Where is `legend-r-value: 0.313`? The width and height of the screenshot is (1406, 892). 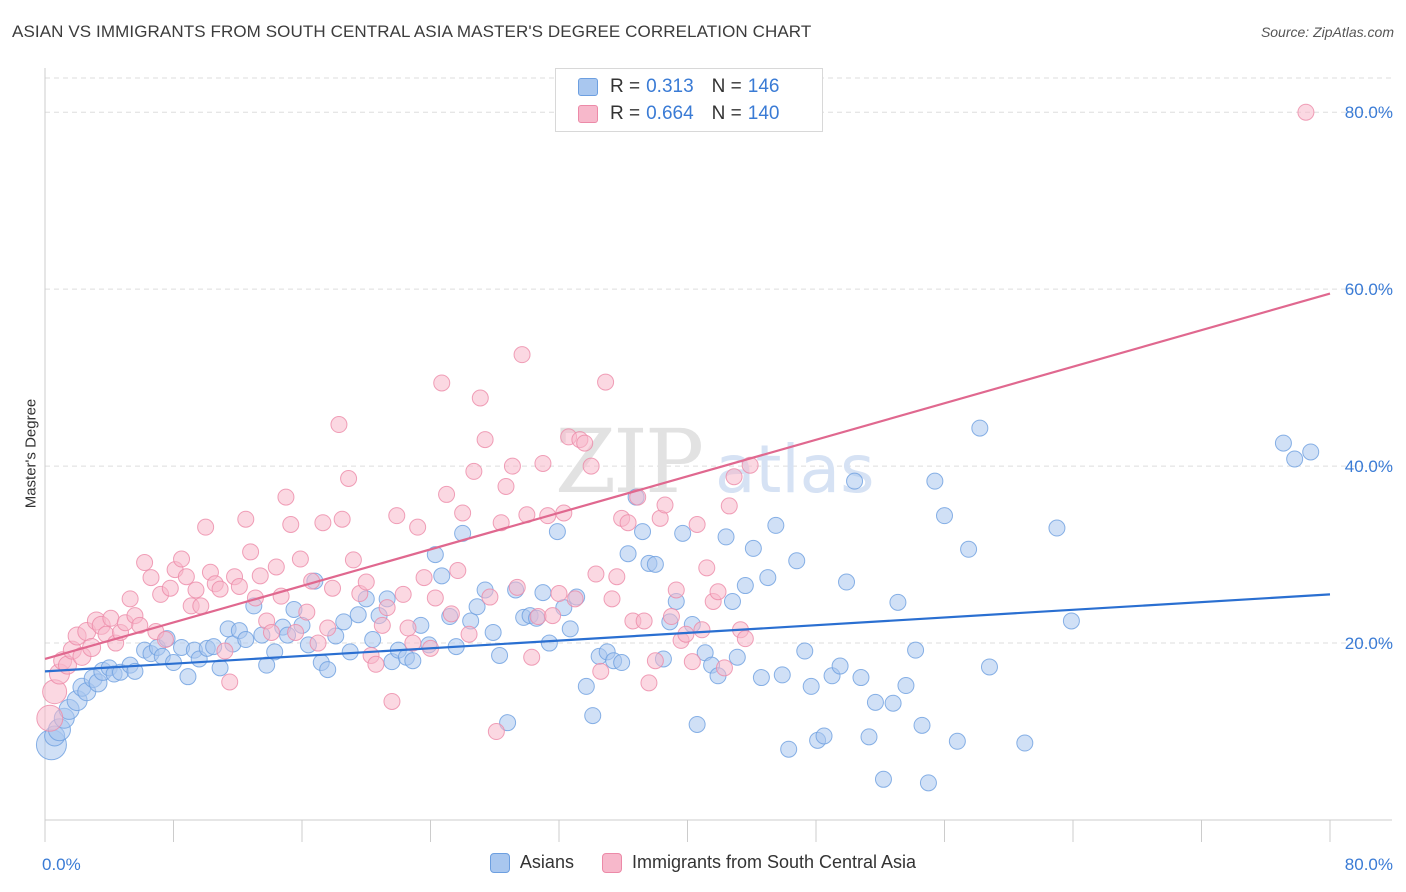
legend-r-value: 0.313 is located at coordinates (670, 86).